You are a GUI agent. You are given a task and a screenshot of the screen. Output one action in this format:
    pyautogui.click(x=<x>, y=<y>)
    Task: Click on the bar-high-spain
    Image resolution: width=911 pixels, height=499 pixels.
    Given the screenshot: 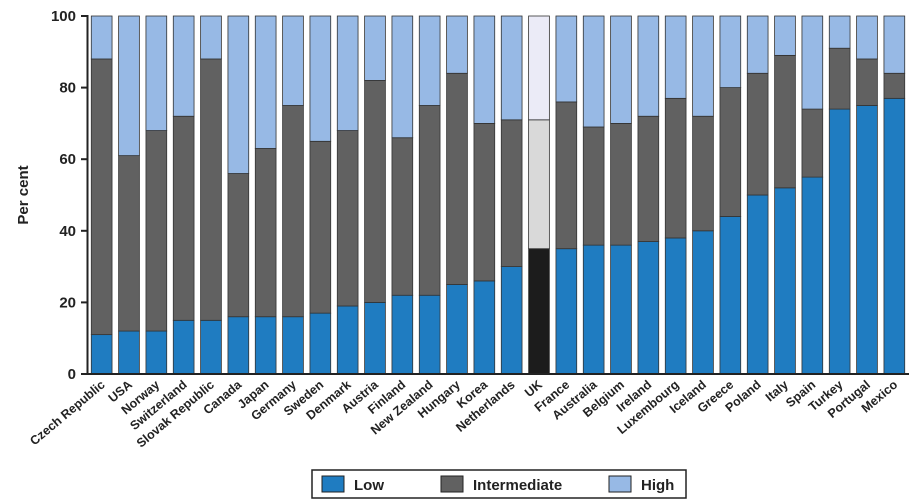 What is the action you would take?
    pyautogui.click(x=812, y=62)
    